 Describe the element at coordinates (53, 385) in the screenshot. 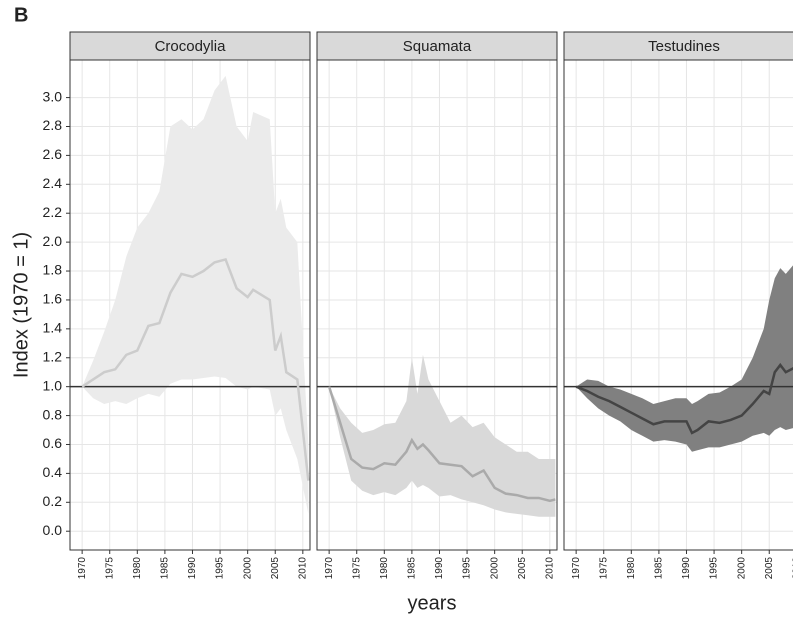

I see `y-tick-label: 1.0` at that location.